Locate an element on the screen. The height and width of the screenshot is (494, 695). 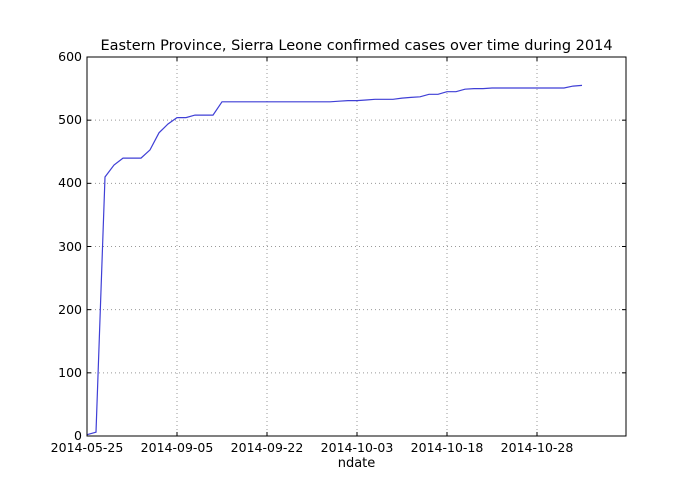
x-tick-label: 2014-10-28 is located at coordinates (537, 447).